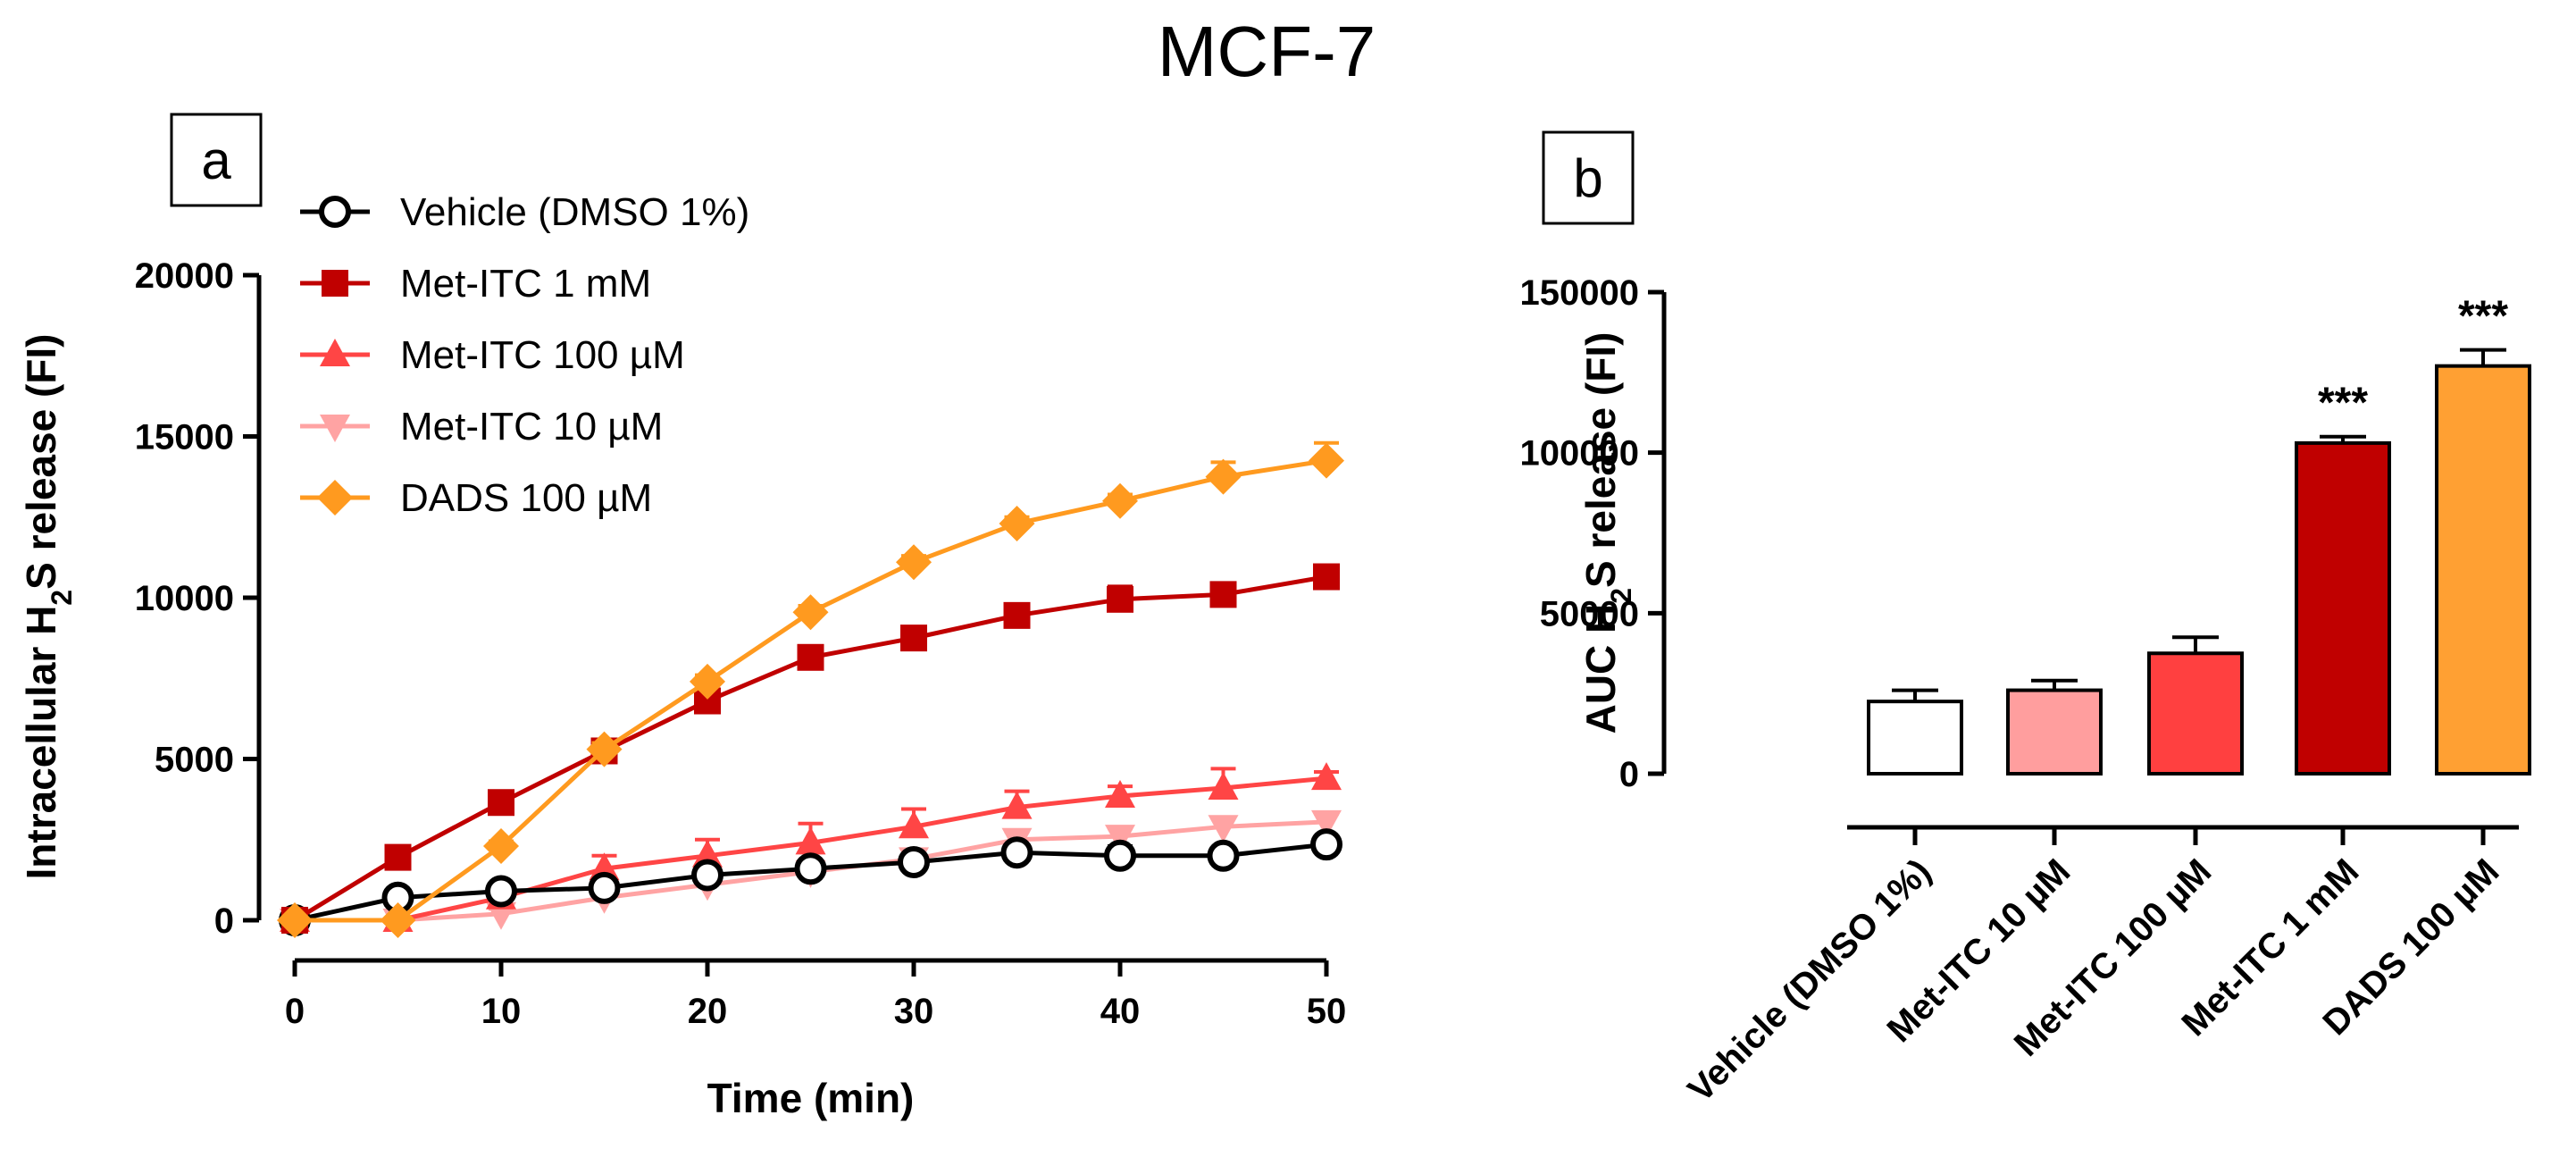 The height and width of the screenshot is (1157, 2576). I want to click on legend-label: DADS 100 µM, so click(526, 498).